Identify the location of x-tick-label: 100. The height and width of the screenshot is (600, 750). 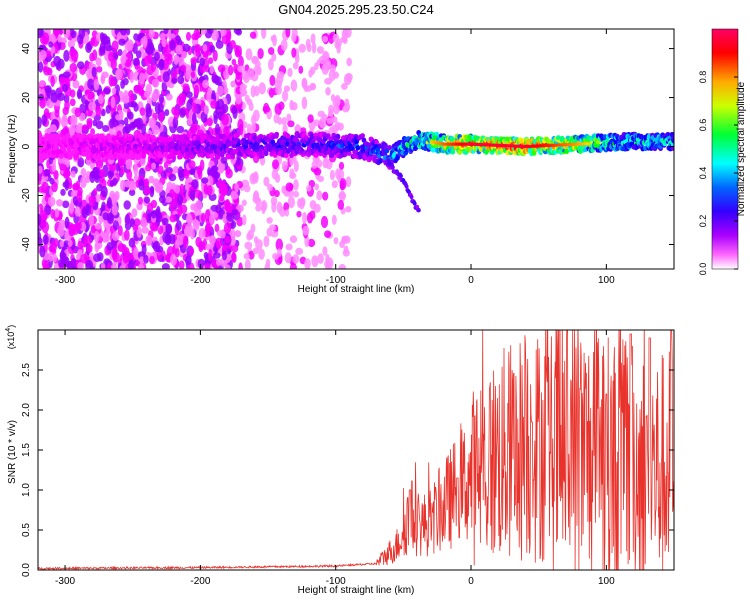
(606, 280).